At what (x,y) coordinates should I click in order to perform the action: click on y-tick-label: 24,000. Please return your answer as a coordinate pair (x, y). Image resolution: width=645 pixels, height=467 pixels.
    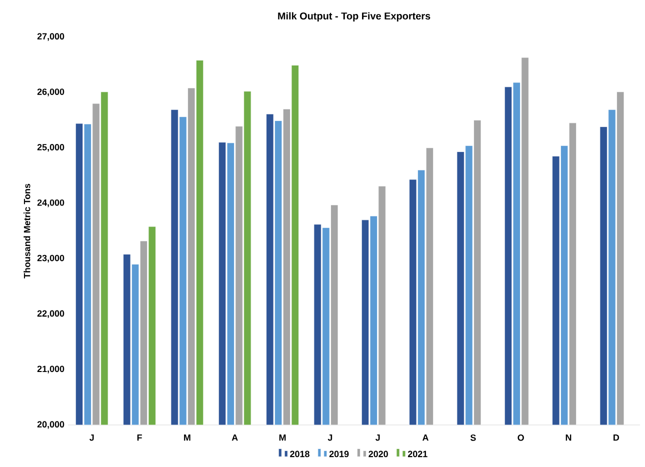
    Looking at the image, I should click on (50, 203).